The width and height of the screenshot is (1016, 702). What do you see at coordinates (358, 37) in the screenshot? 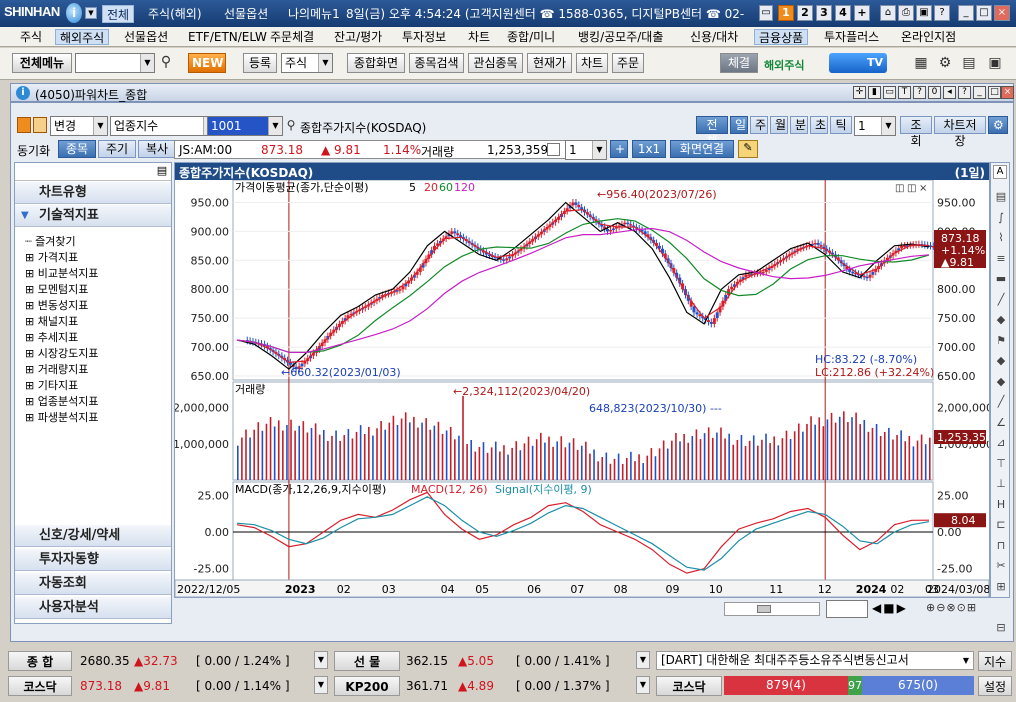
I see `menu-balance: 잔고/평가` at bounding box center [358, 37].